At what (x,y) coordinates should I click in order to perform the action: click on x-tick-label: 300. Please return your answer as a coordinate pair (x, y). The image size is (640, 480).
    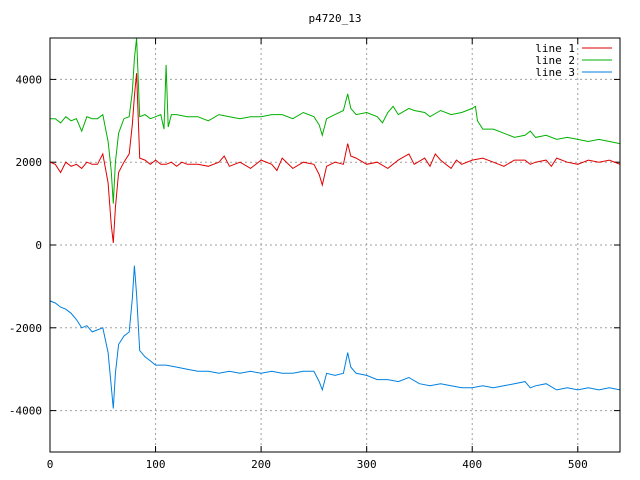
    Looking at the image, I should click on (367, 464).